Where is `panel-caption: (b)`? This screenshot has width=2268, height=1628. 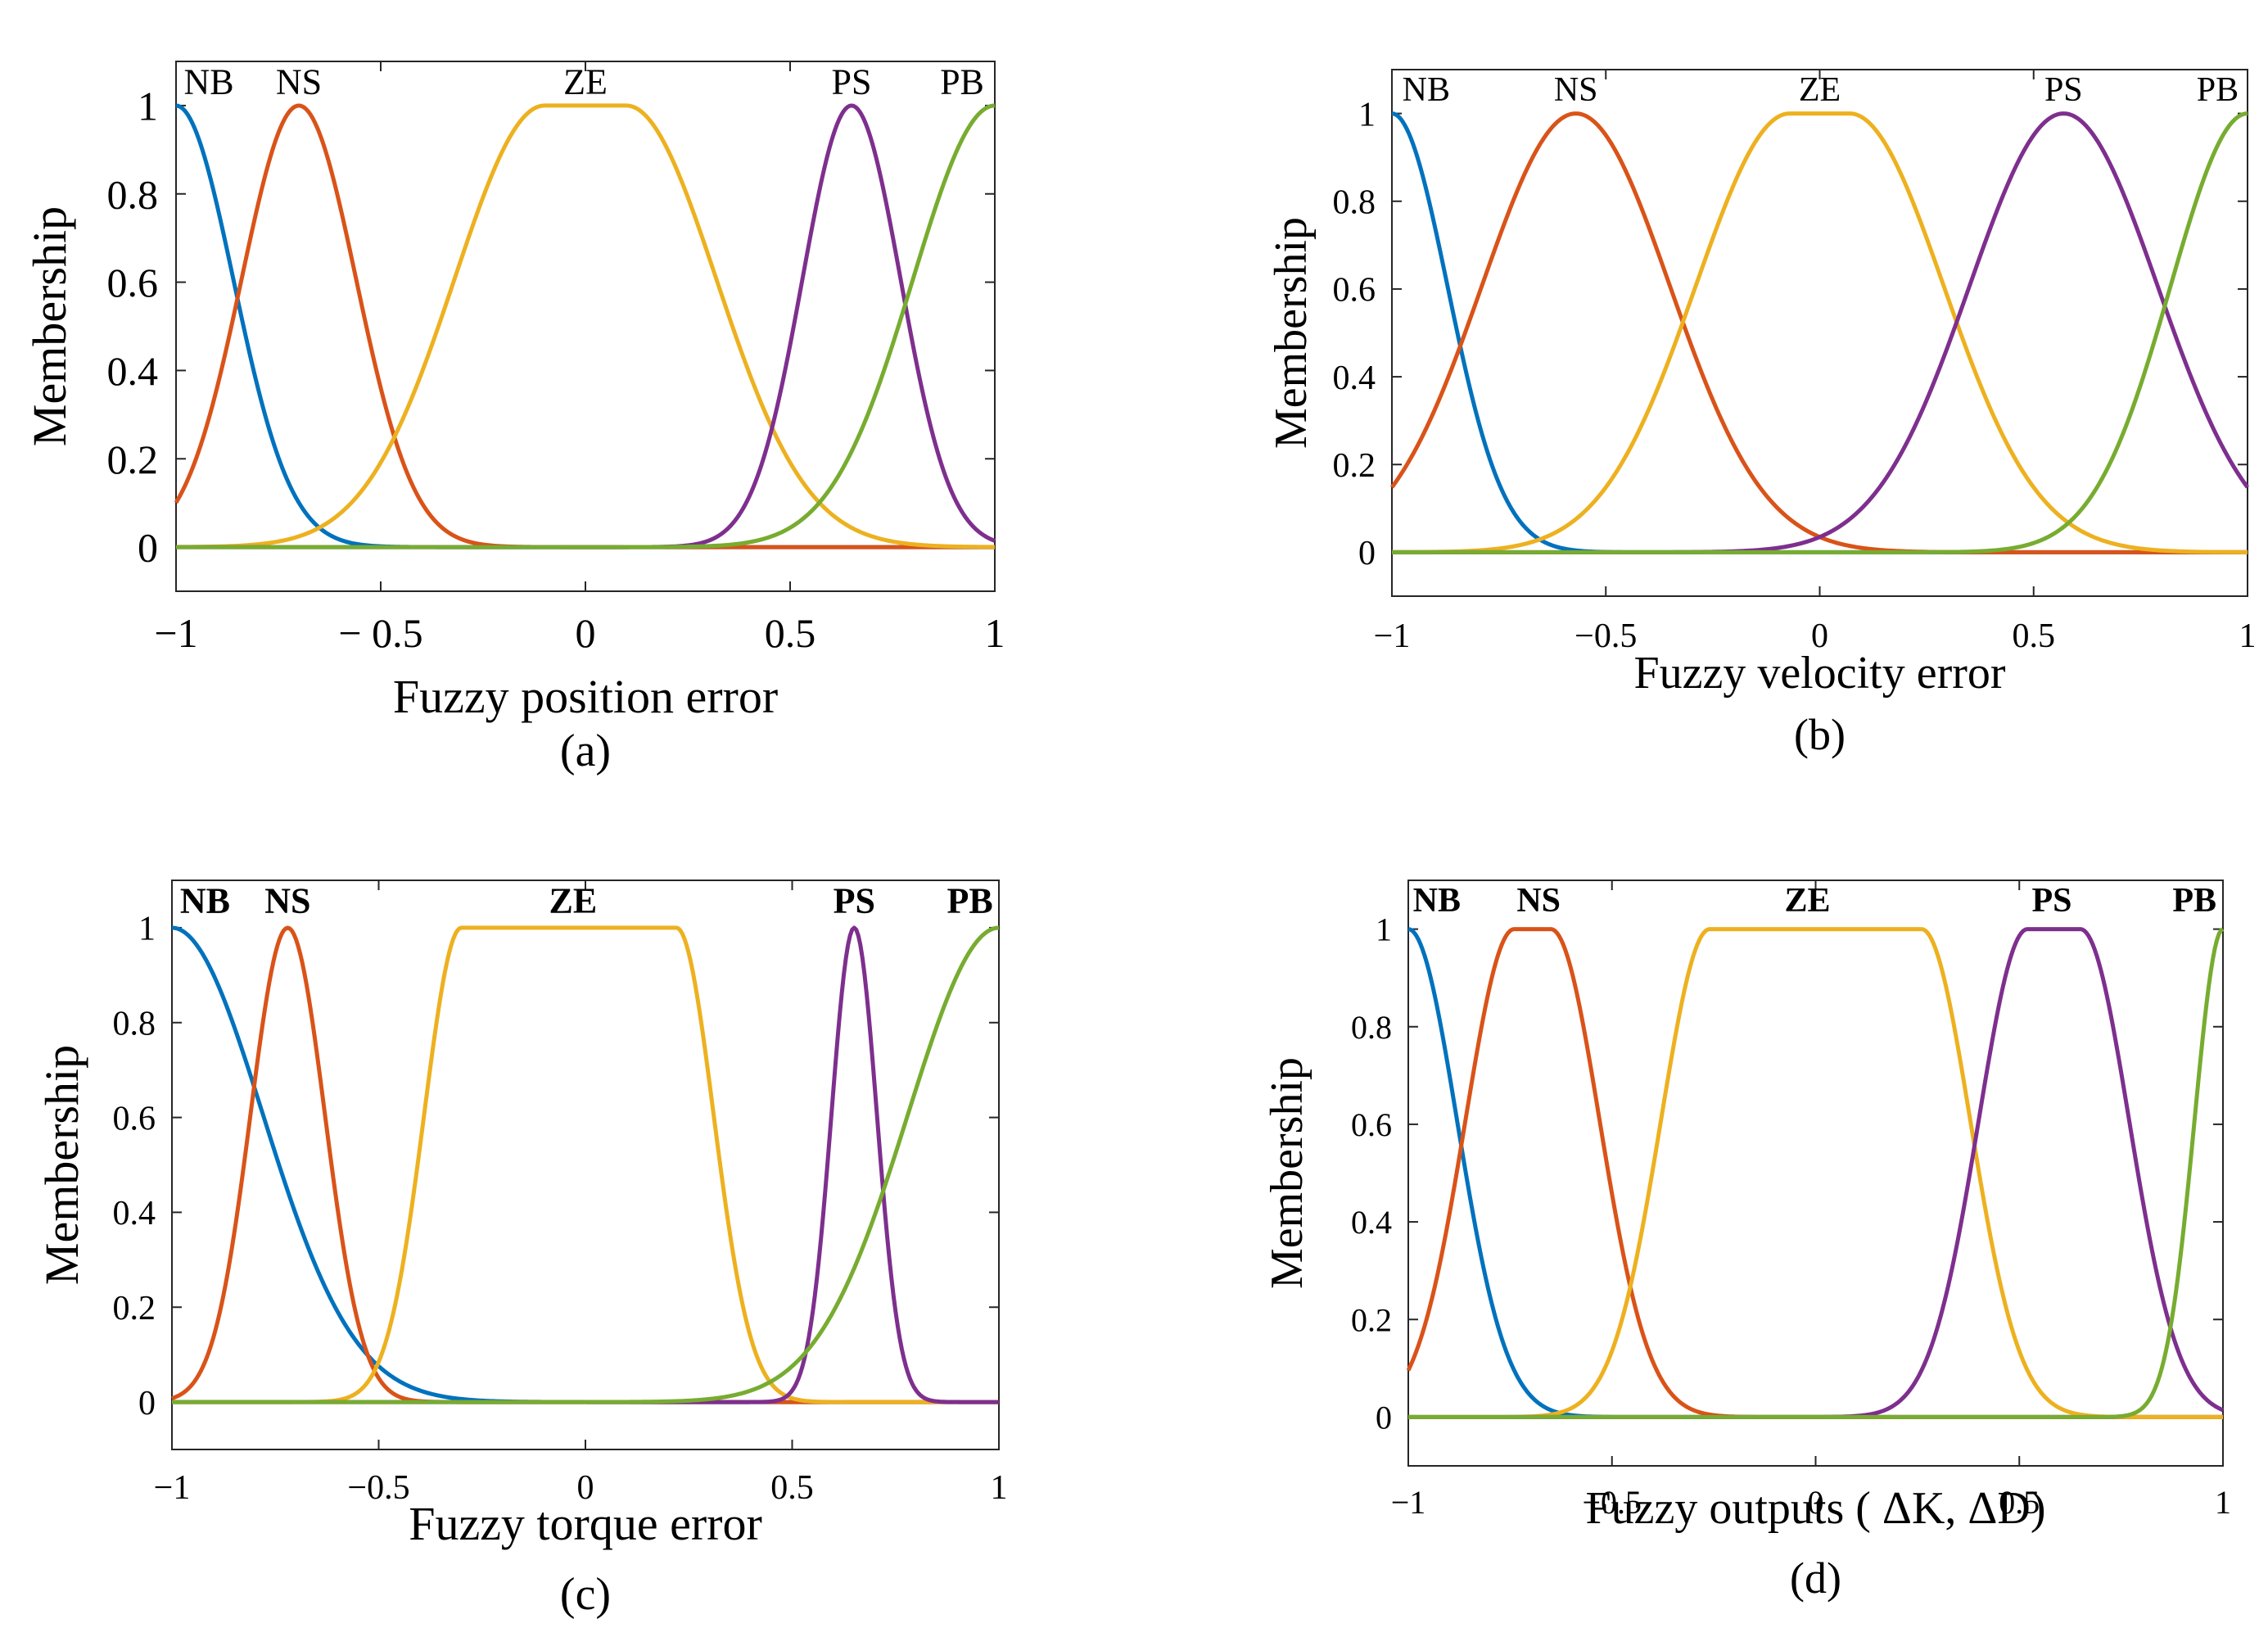 panel-caption: (b) is located at coordinates (1820, 734).